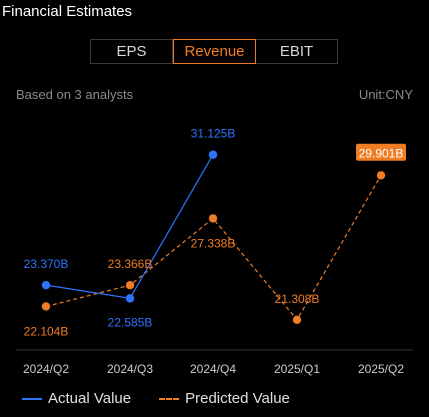 The image size is (429, 417). I want to click on x-tick-label: 2025/Q1, so click(297, 369).